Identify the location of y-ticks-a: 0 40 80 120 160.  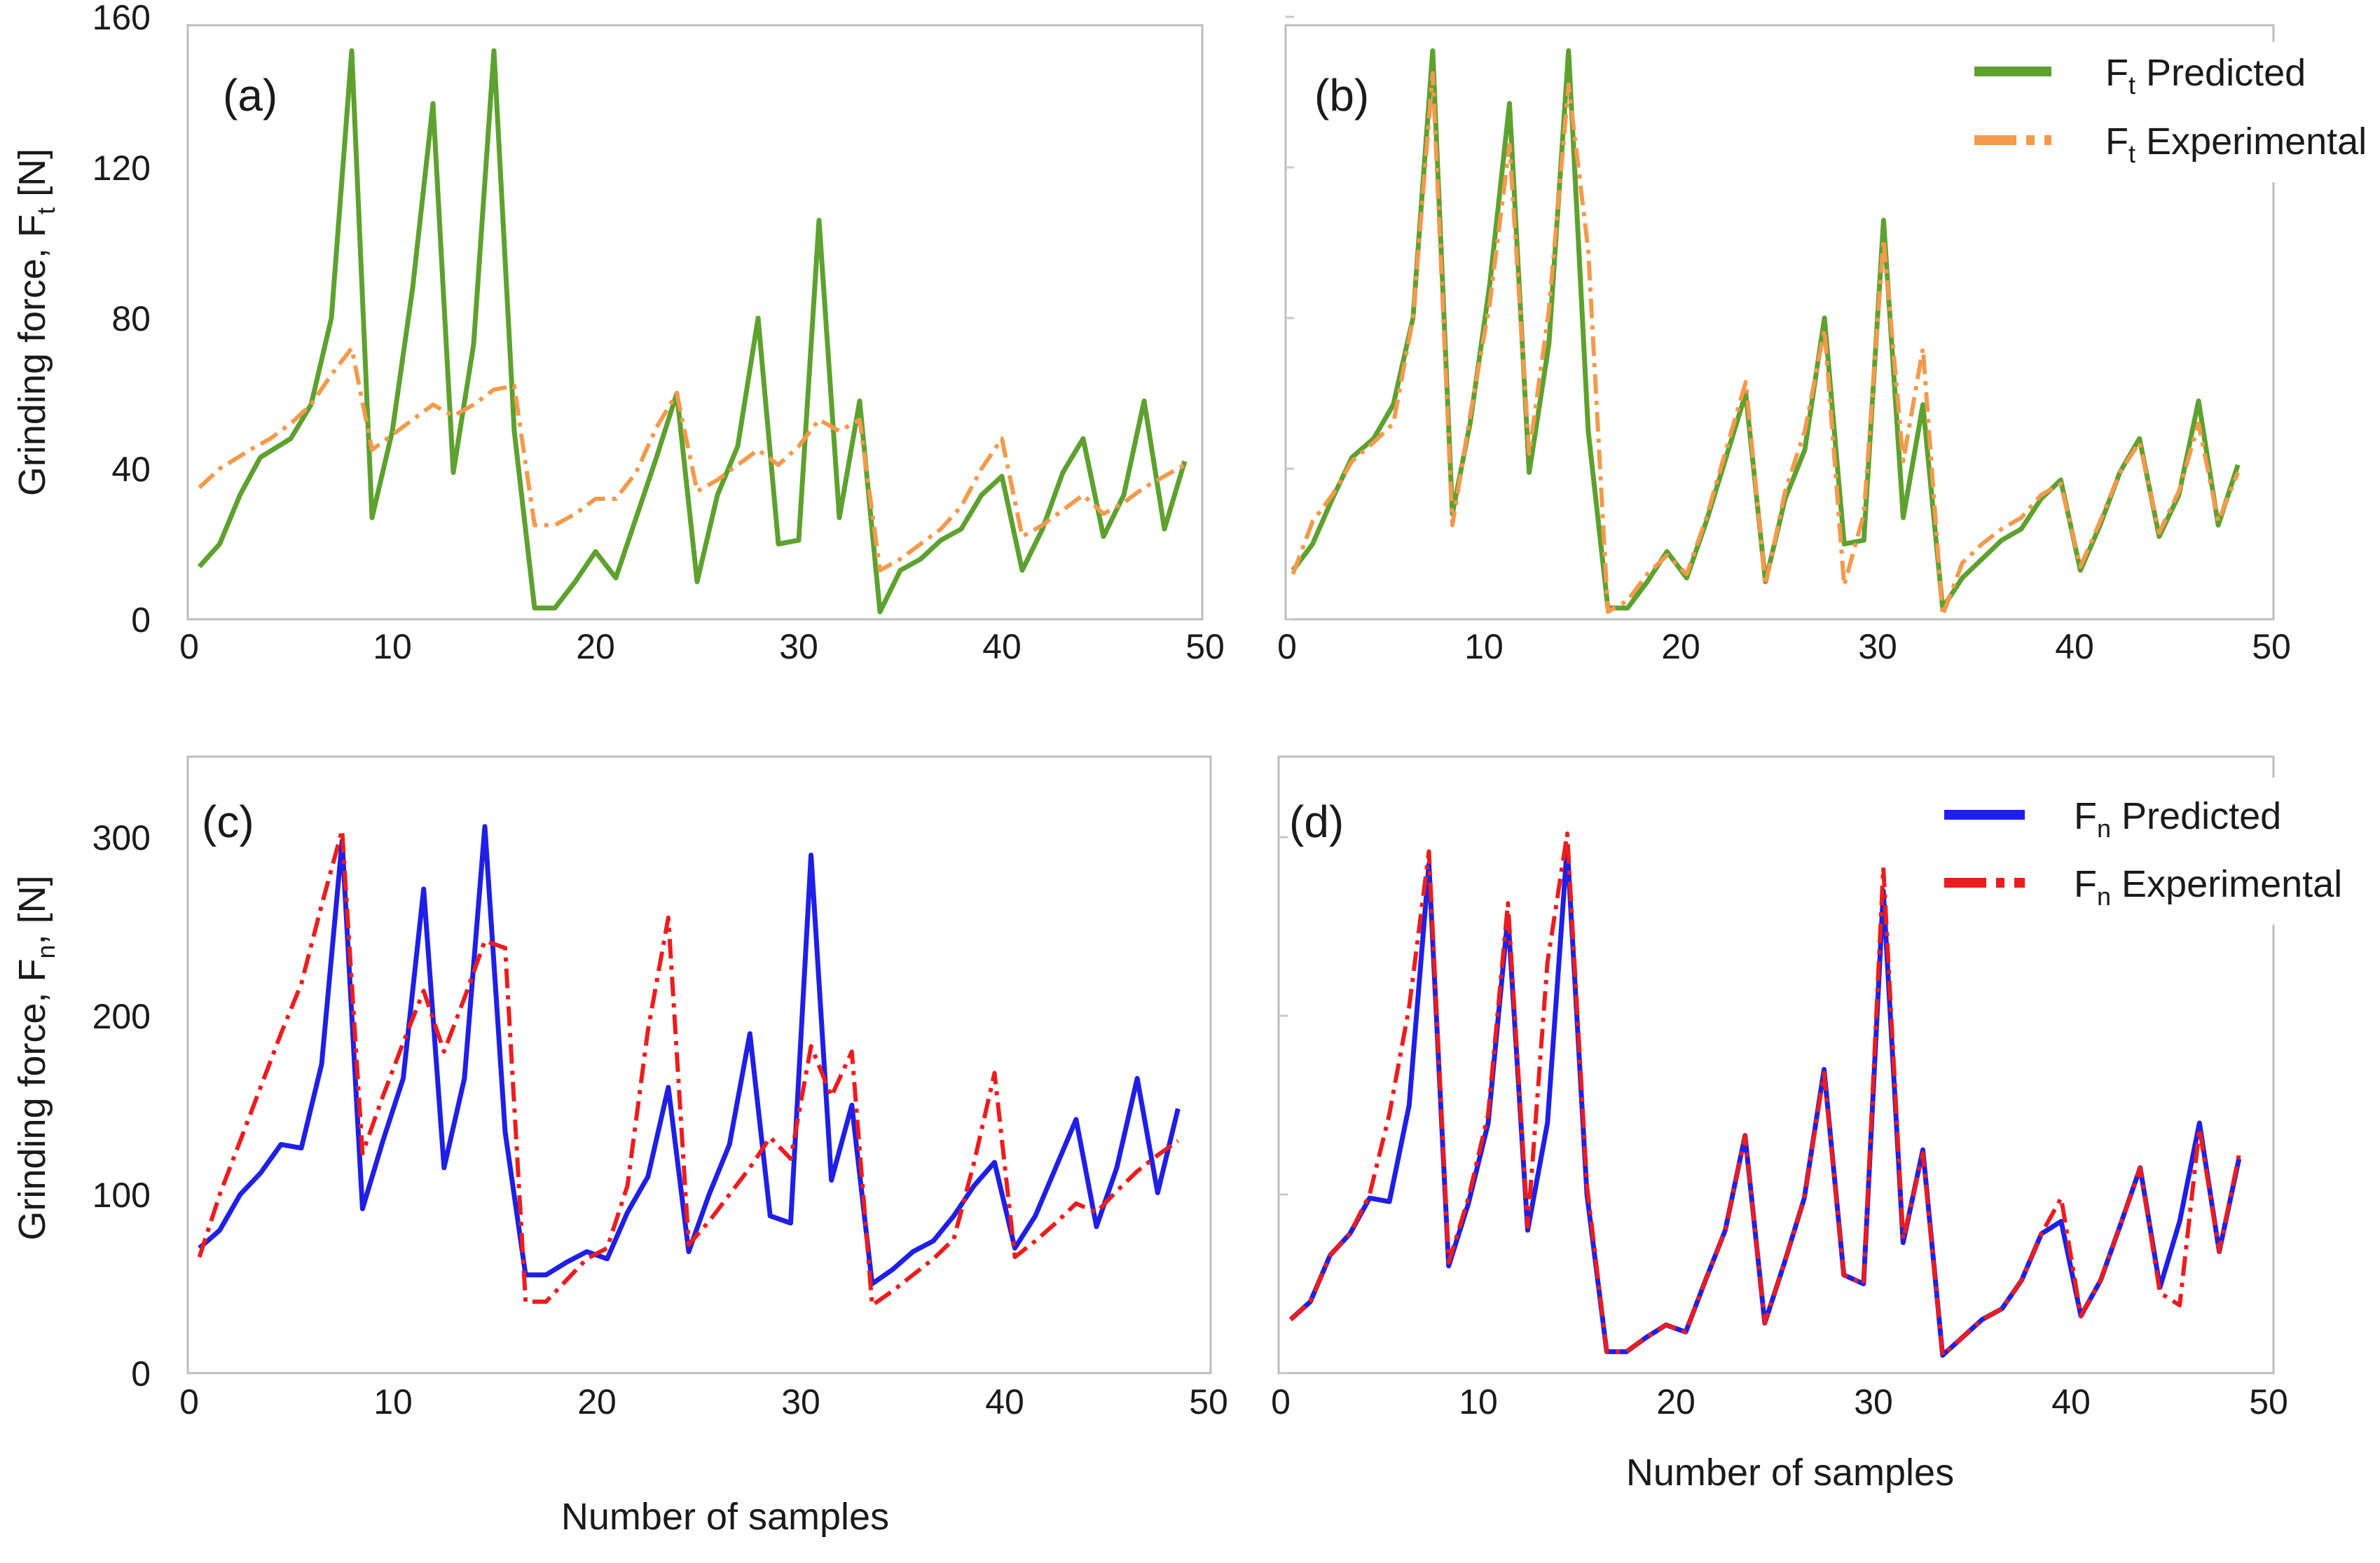
(121, 320).